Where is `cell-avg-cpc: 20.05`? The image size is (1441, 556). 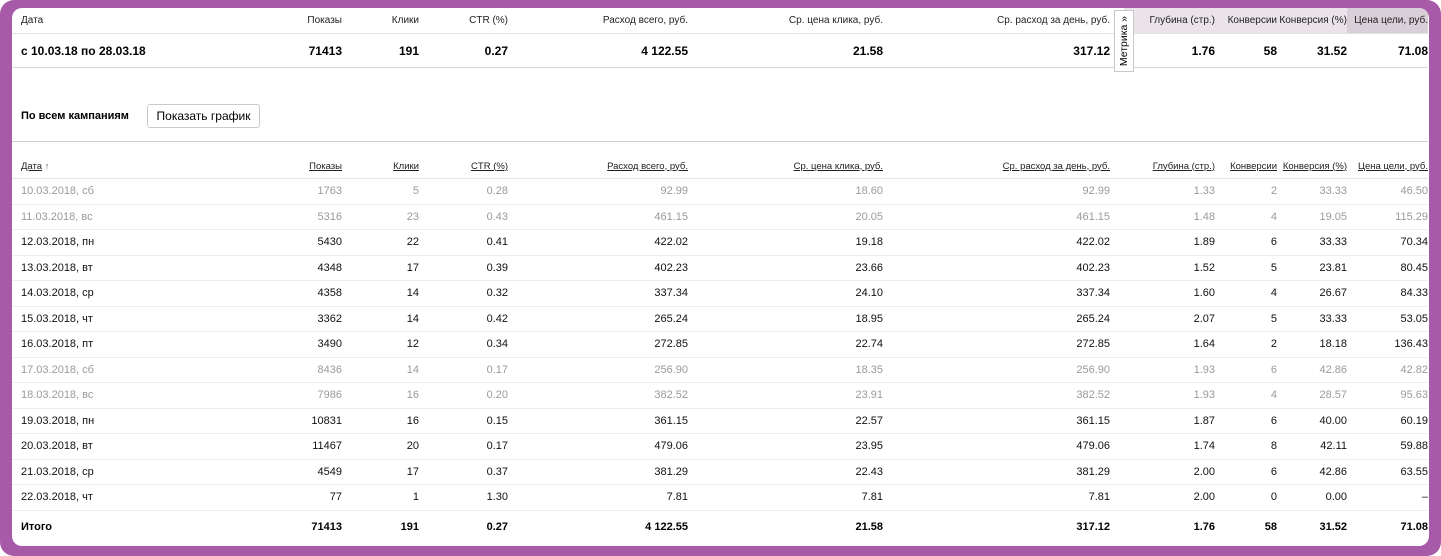
cell-avg-cpc: 20.05 is located at coordinates (785, 217).